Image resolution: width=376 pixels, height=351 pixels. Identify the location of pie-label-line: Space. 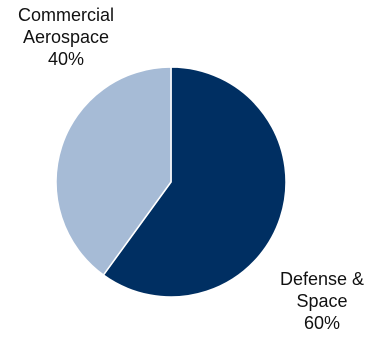
(321, 301).